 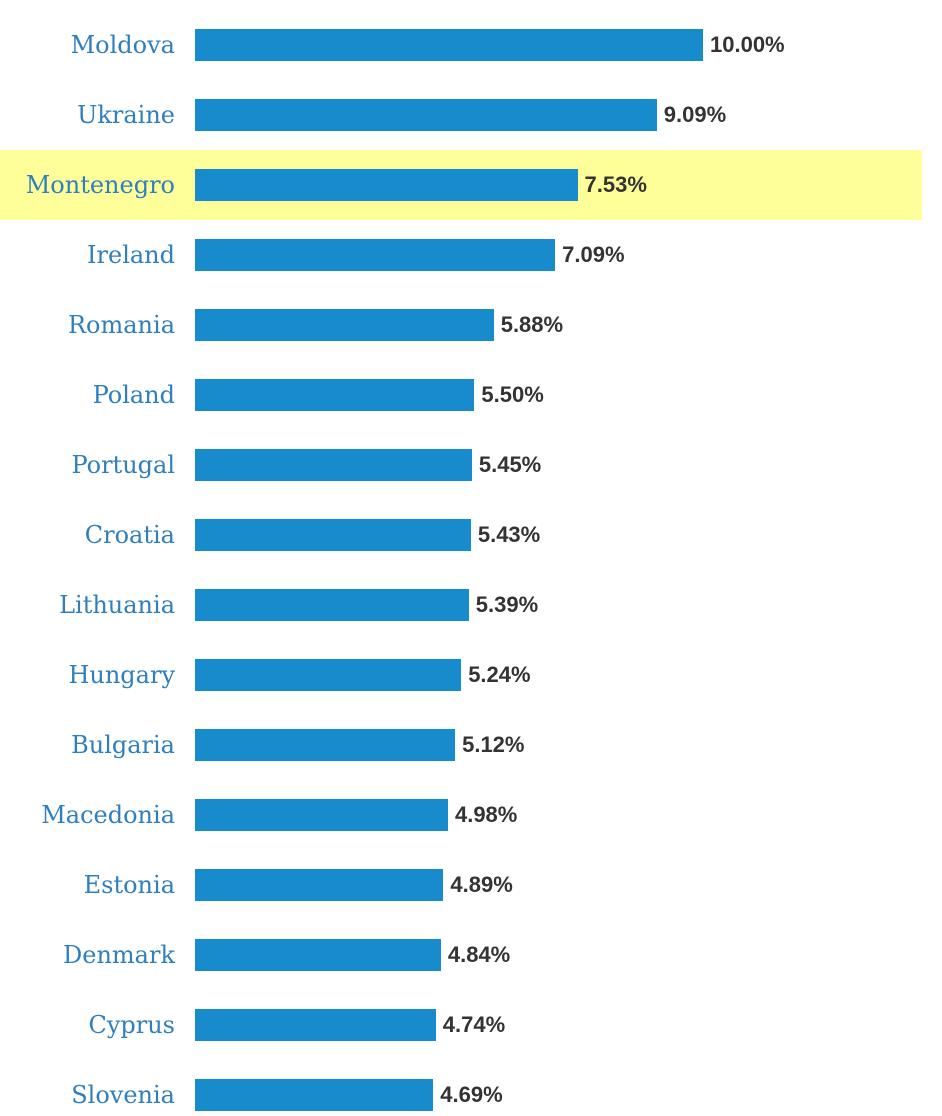 What do you see at coordinates (461, 745) in the screenshot?
I see `bar-row: Bulgaria 5.12%` at bounding box center [461, 745].